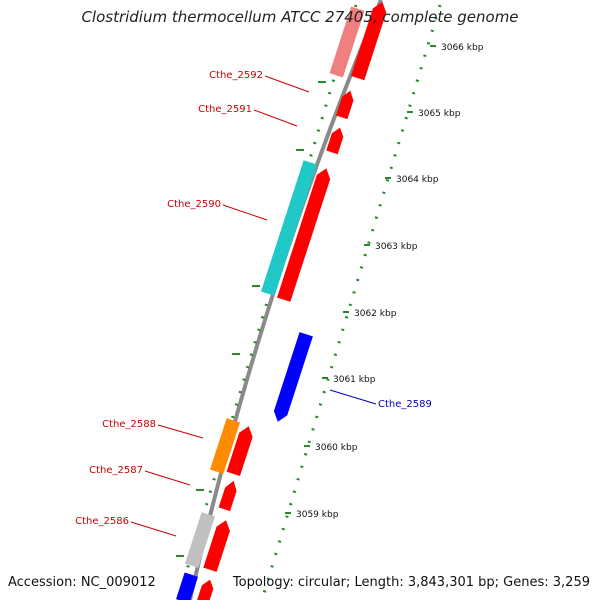 The width and height of the screenshot is (600, 600). I want to click on scale-label: 3059 kbp, so click(317, 515).